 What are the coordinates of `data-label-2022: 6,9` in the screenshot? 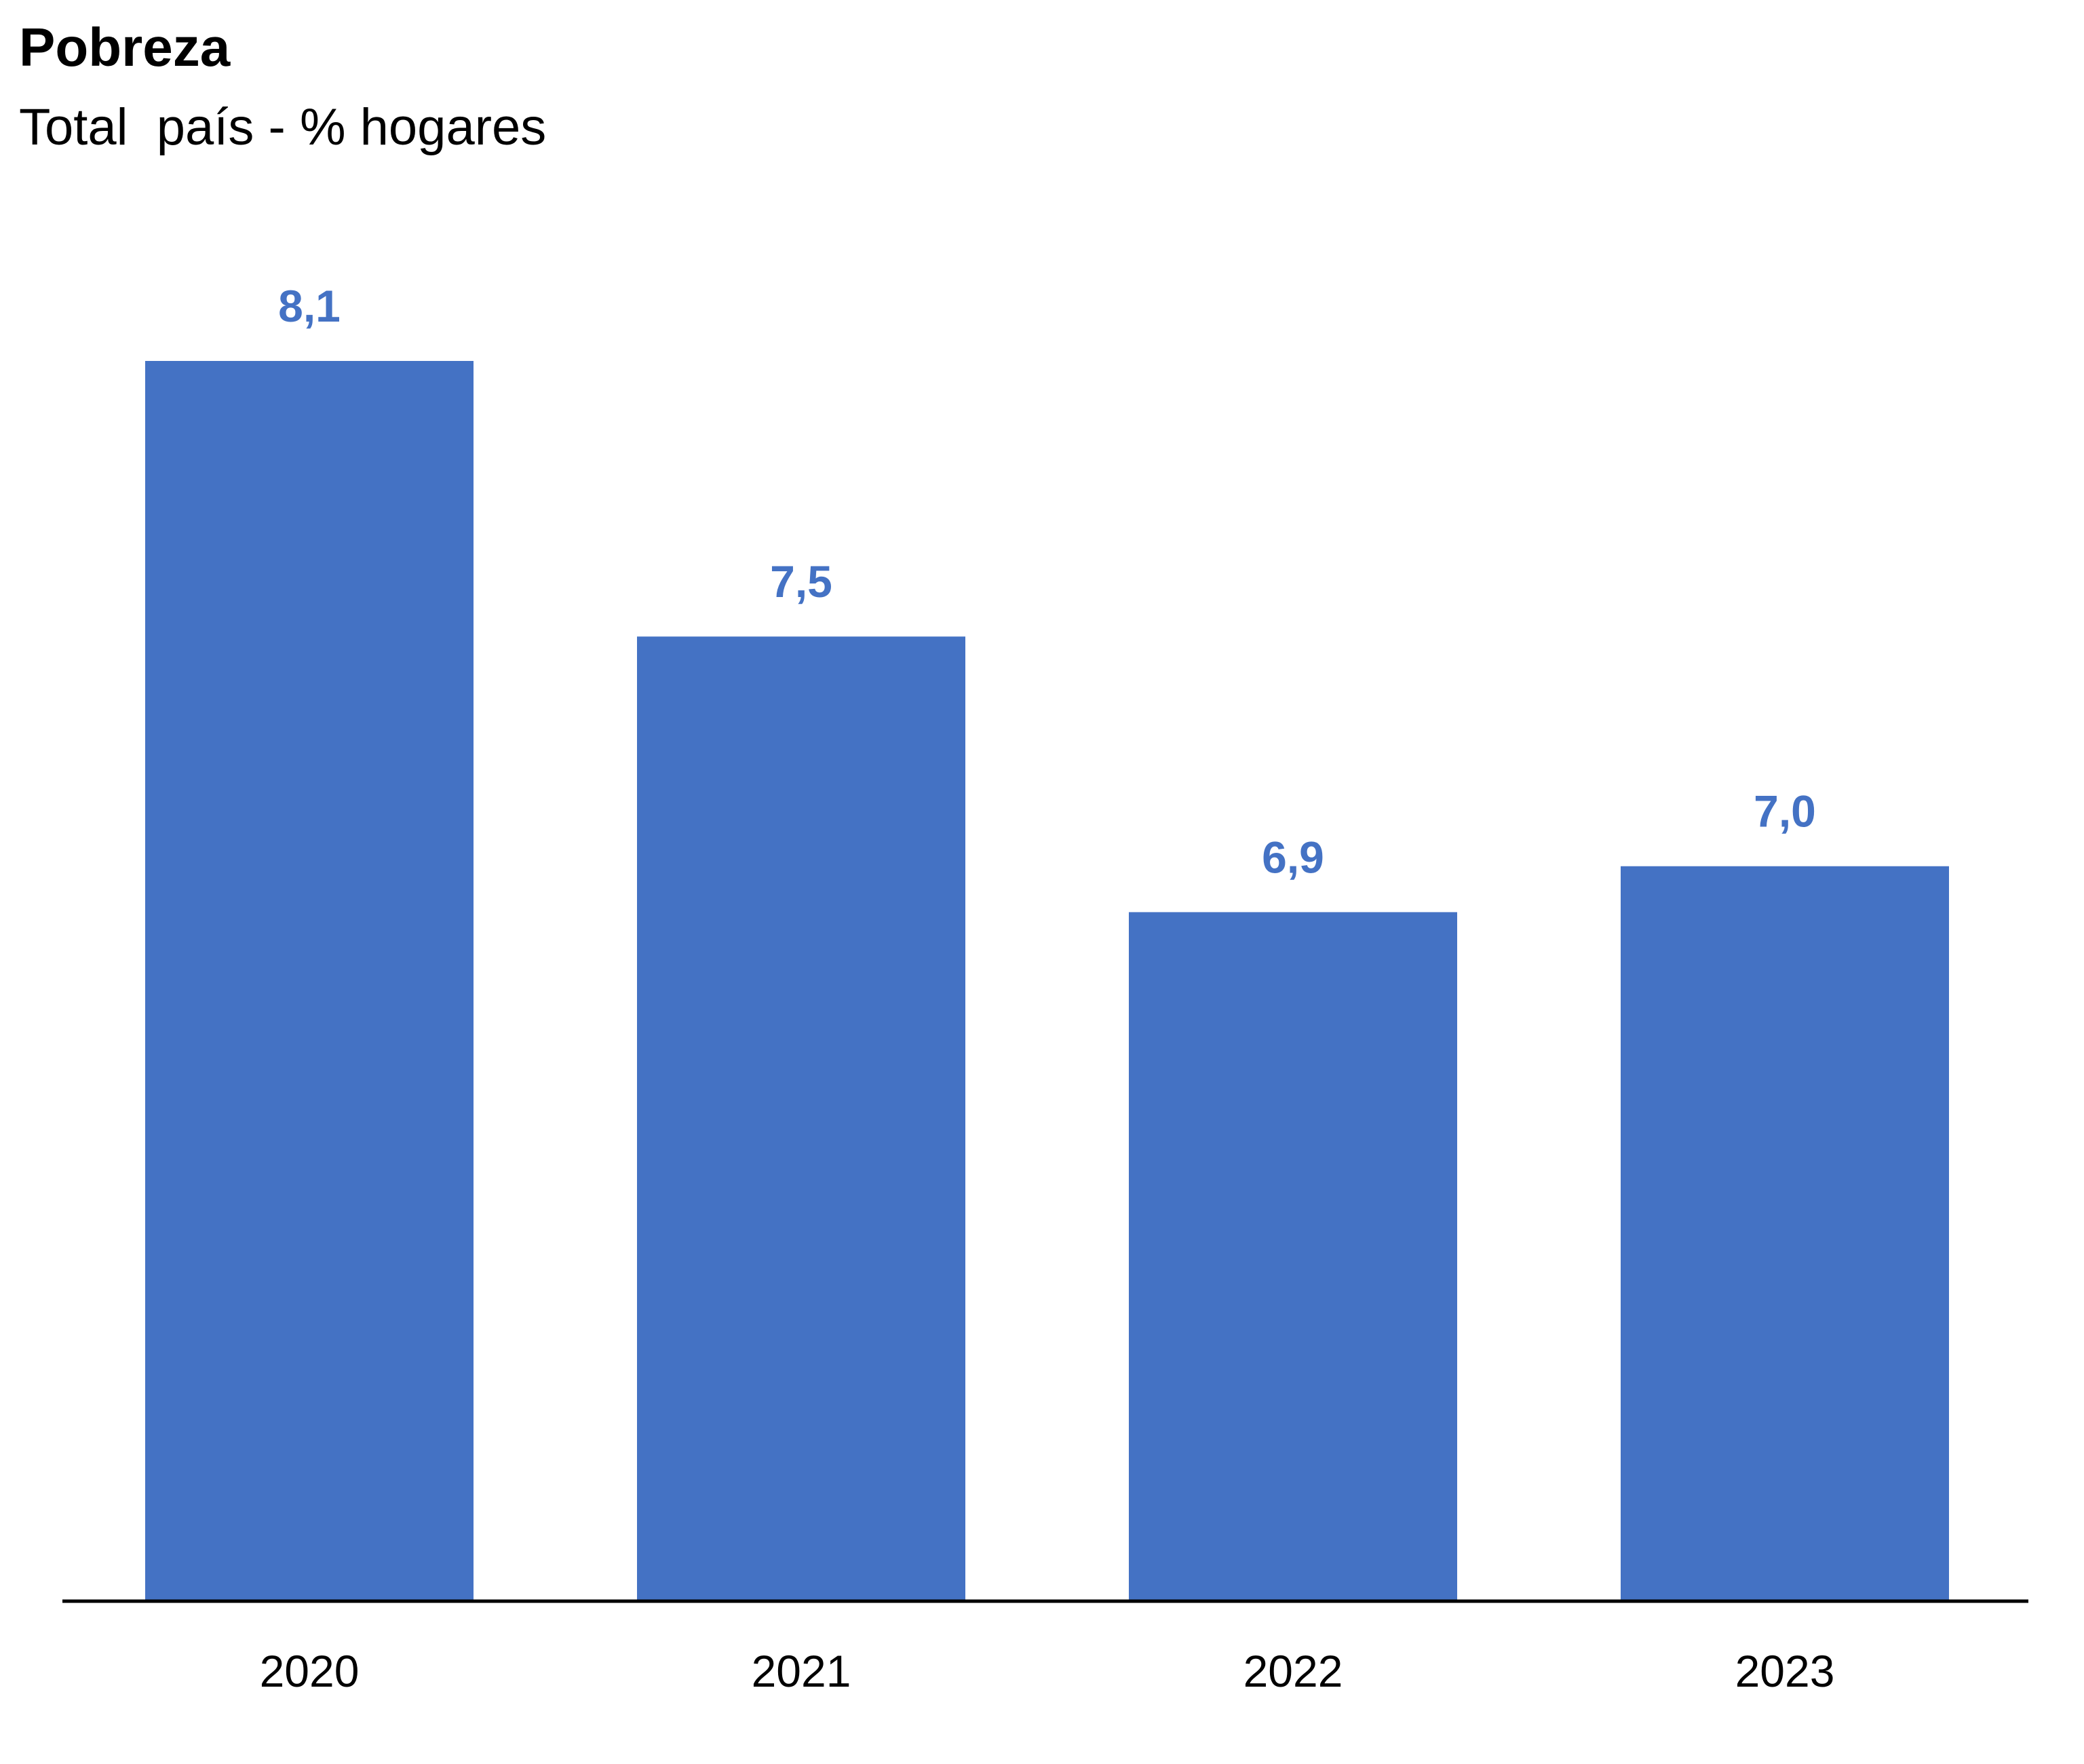 It's located at (1293, 857).